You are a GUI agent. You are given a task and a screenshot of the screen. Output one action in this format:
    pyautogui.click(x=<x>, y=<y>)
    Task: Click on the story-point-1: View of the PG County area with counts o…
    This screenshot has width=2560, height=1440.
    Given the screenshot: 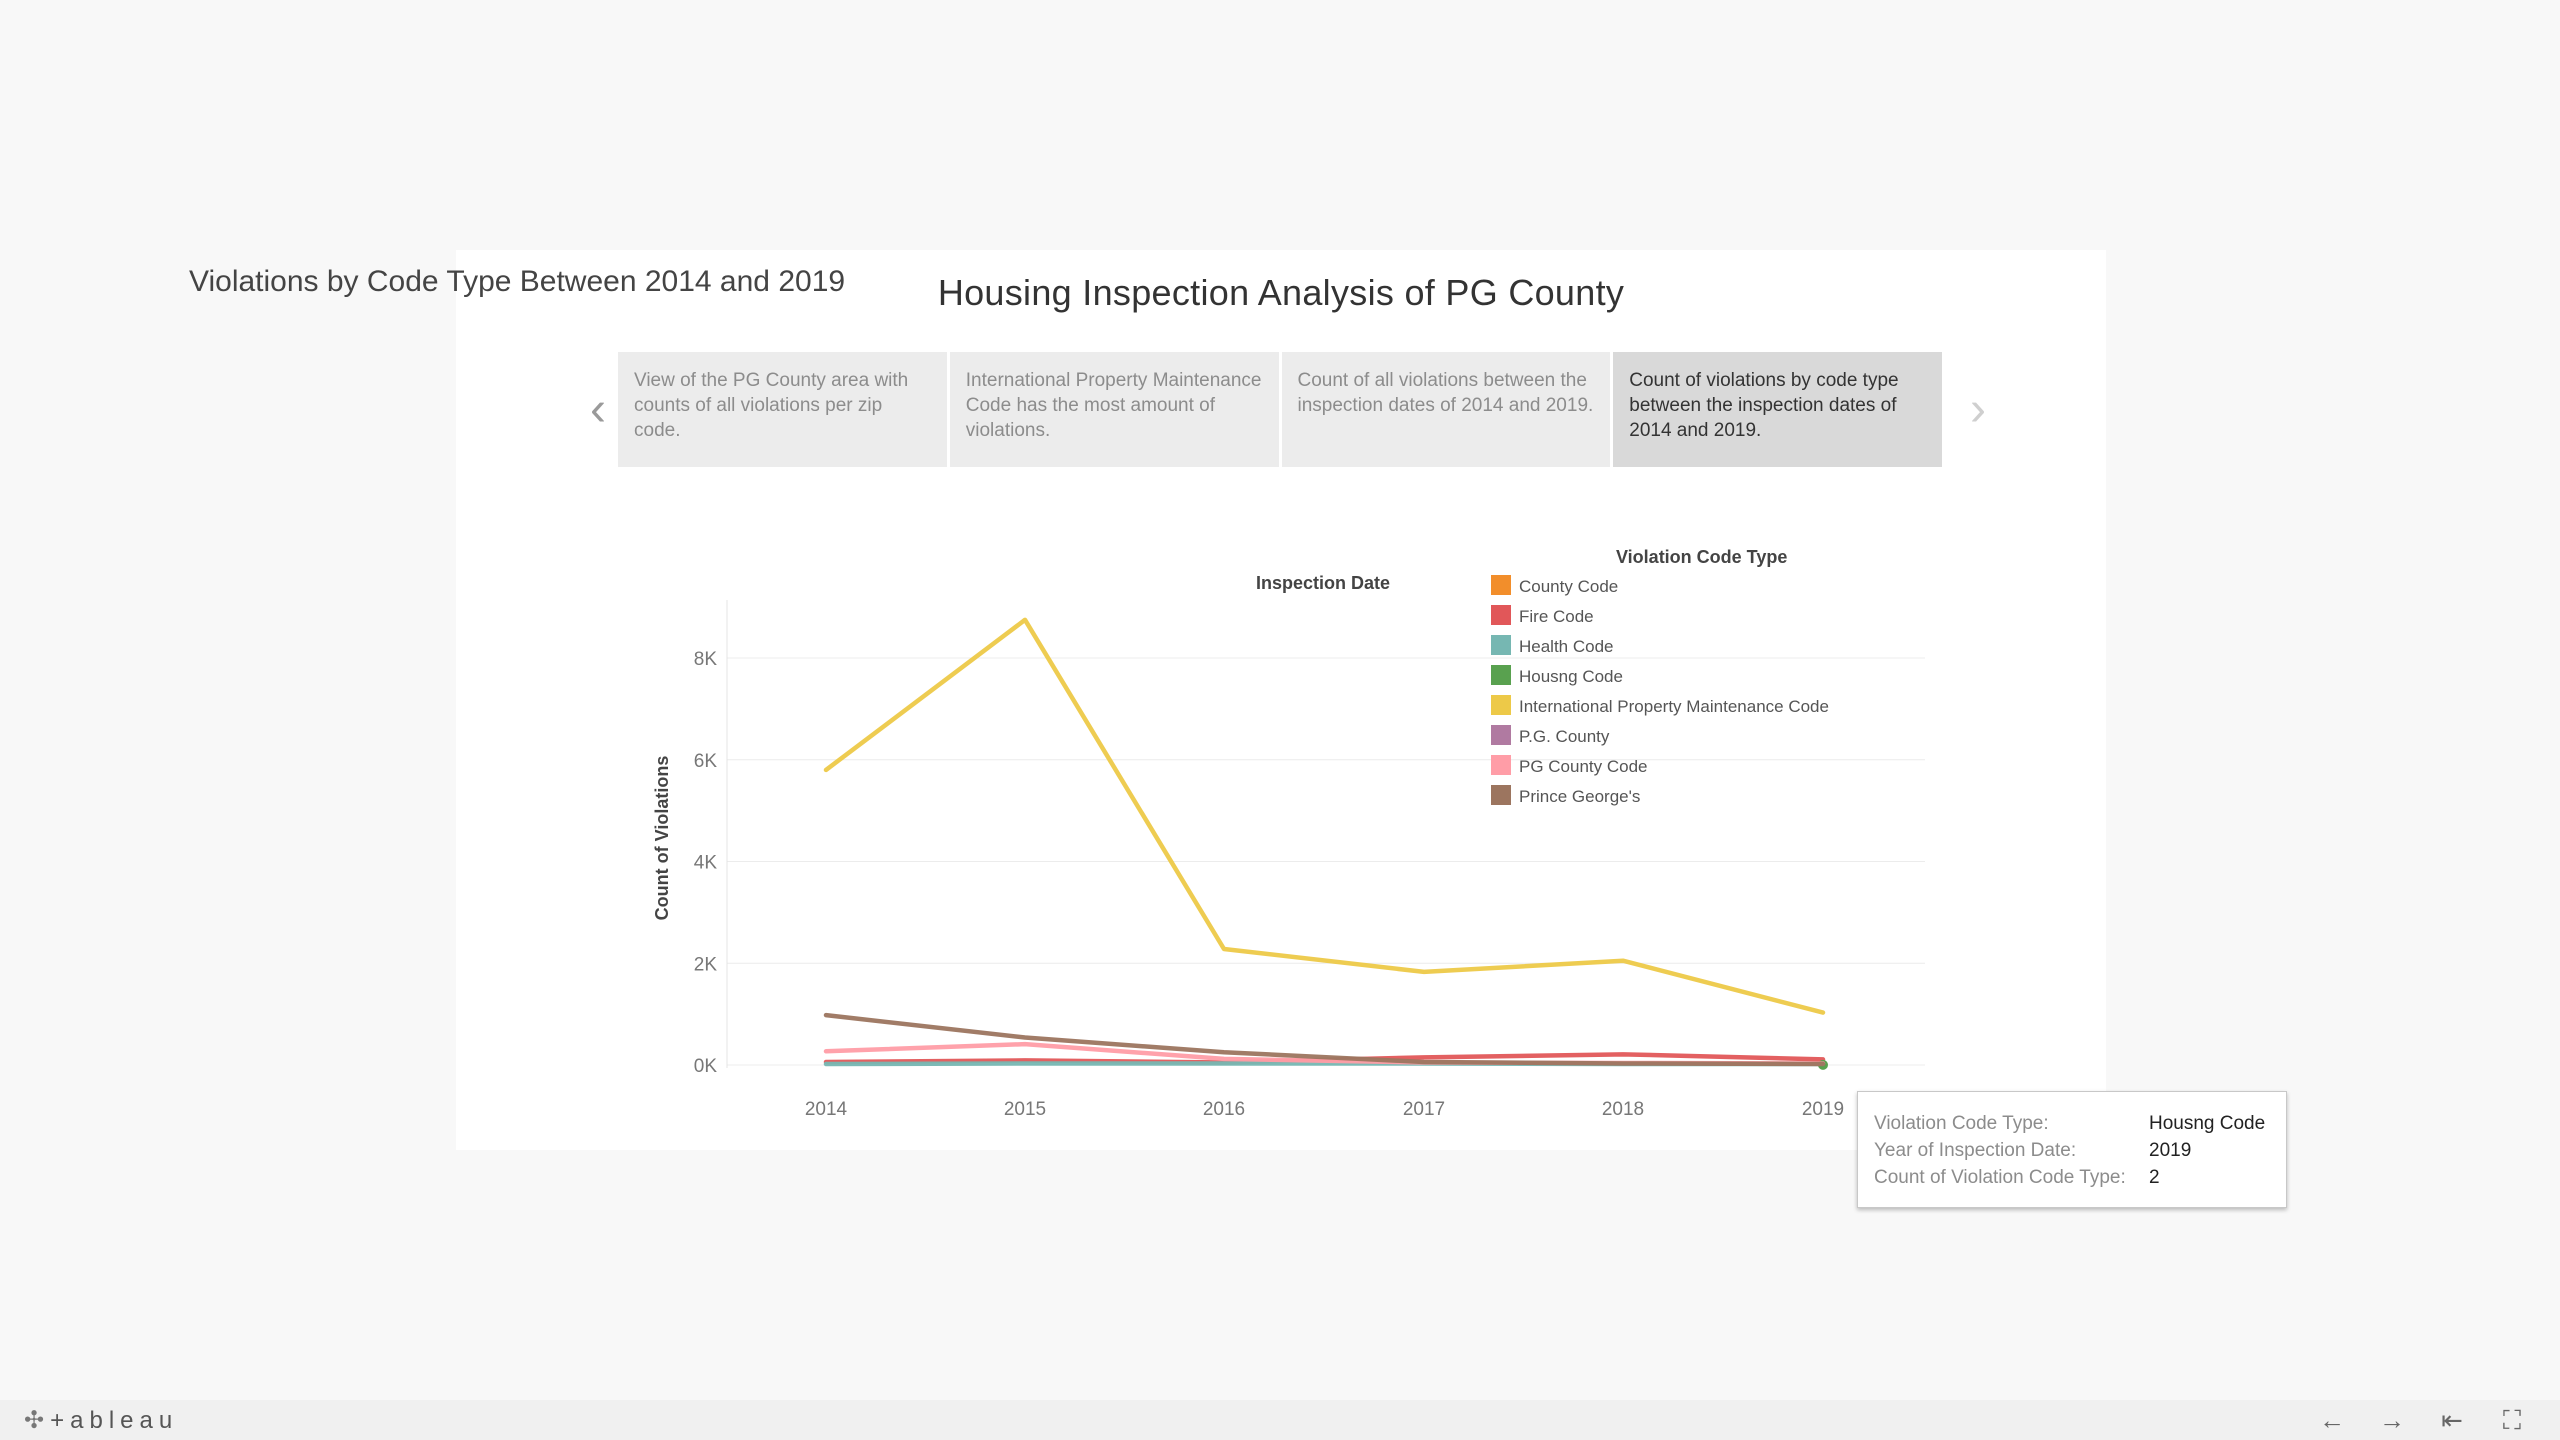 What is the action you would take?
    pyautogui.click(x=782, y=409)
    